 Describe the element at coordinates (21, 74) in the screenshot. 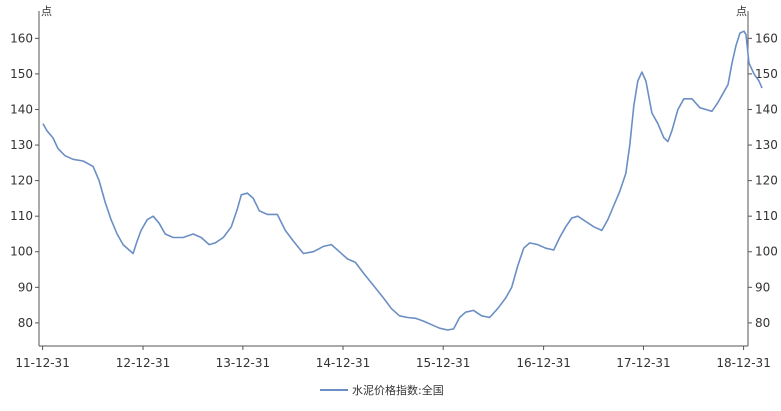

I see `y-tick-label-left: 150` at that location.